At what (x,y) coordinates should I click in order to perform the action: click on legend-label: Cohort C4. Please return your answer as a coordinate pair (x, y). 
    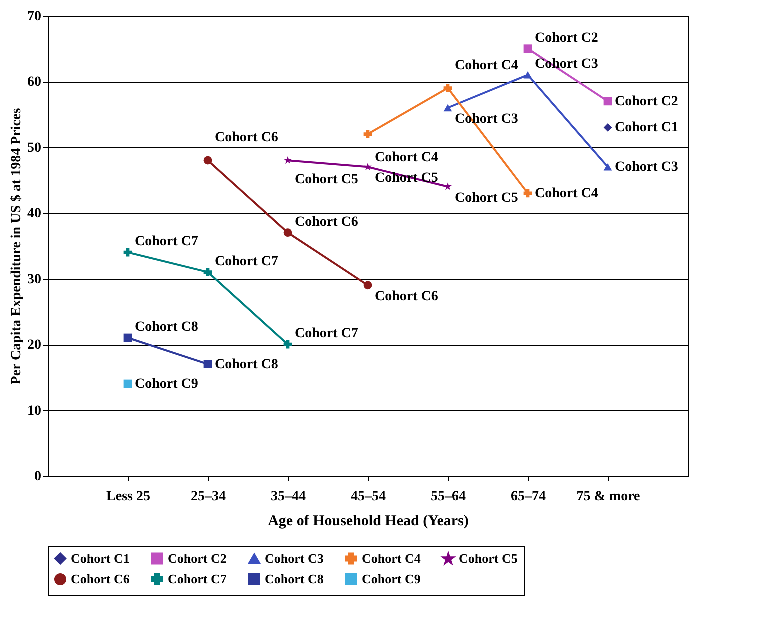
    Looking at the image, I should click on (392, 558).